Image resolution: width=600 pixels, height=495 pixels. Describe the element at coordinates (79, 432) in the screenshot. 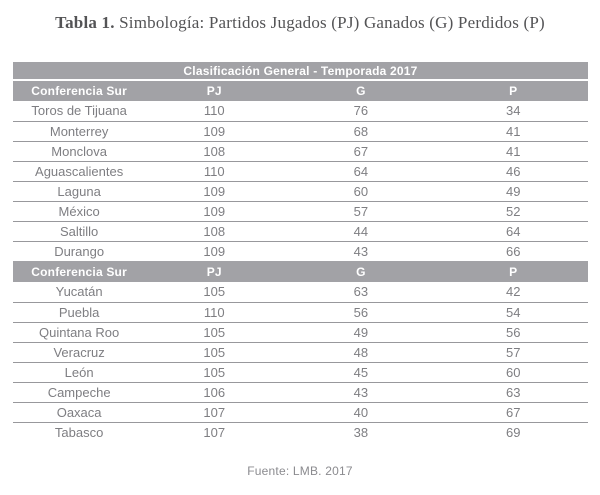

I see `team-name-cell: Tabasco` at that location.